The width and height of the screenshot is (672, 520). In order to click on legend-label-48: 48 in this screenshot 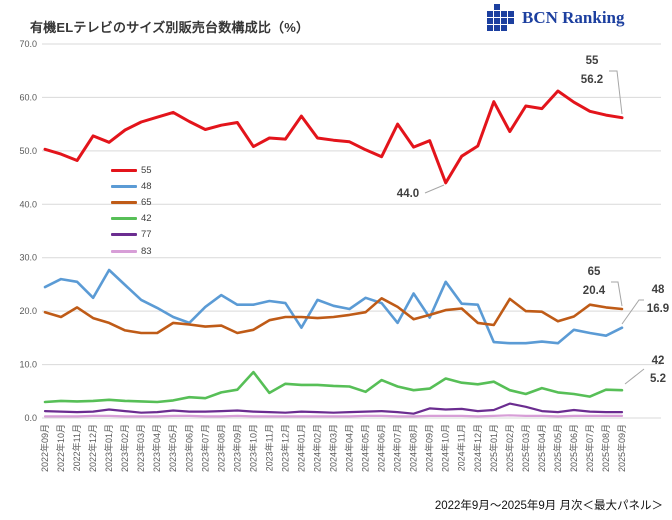, I will do `click(146, 186)`.